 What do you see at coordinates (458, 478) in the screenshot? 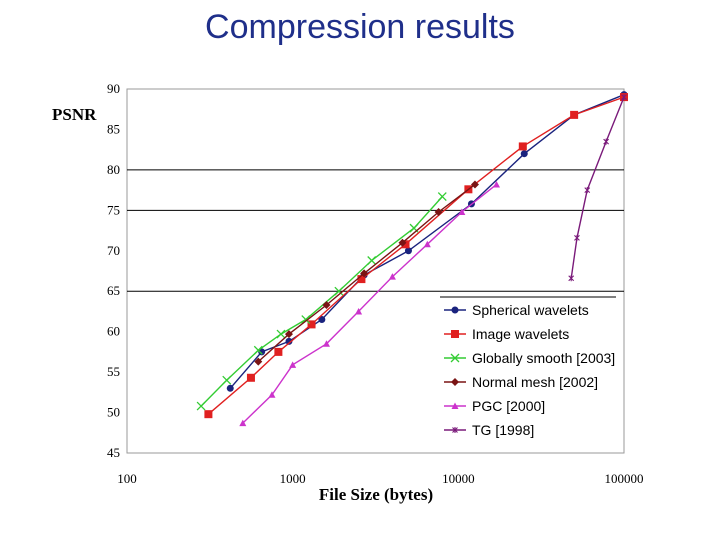
I see `x-tick-label: 10000` at bounding box center [458, 478].